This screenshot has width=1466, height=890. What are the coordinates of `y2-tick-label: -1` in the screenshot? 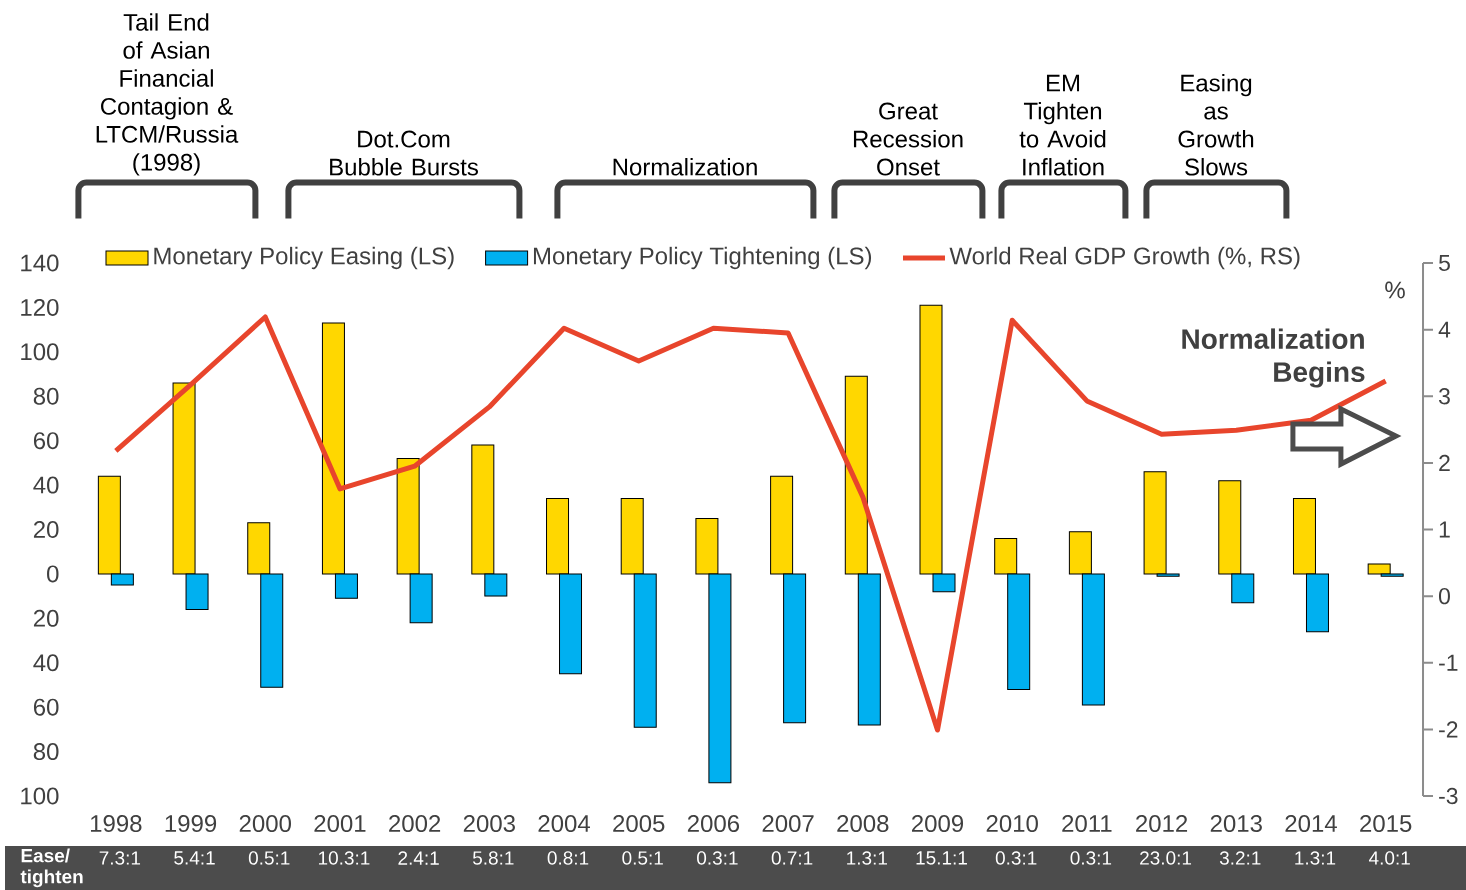 It's located at (1448, 662).